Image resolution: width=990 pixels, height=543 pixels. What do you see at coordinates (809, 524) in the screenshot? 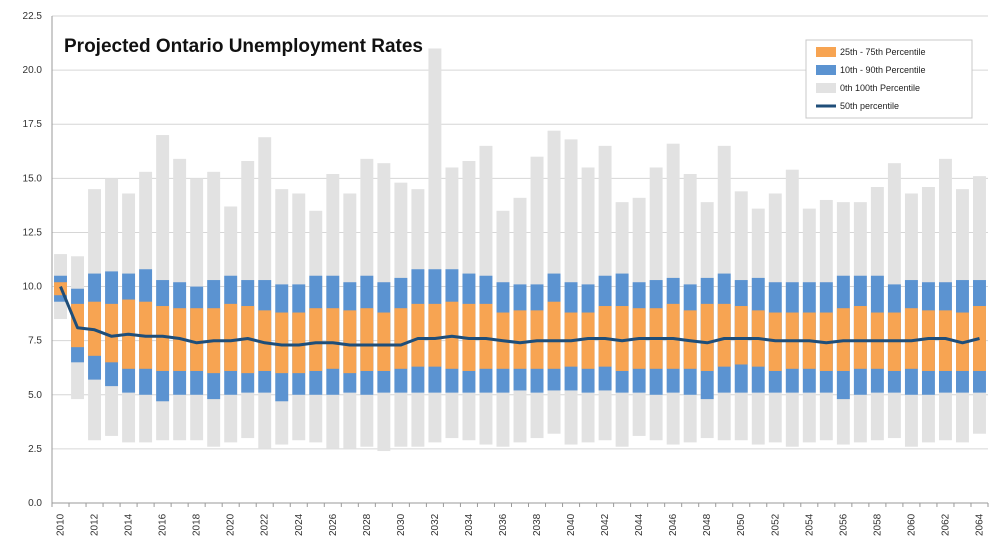
I see `x-tick-label: 2054` at bounding box center [809, 524].